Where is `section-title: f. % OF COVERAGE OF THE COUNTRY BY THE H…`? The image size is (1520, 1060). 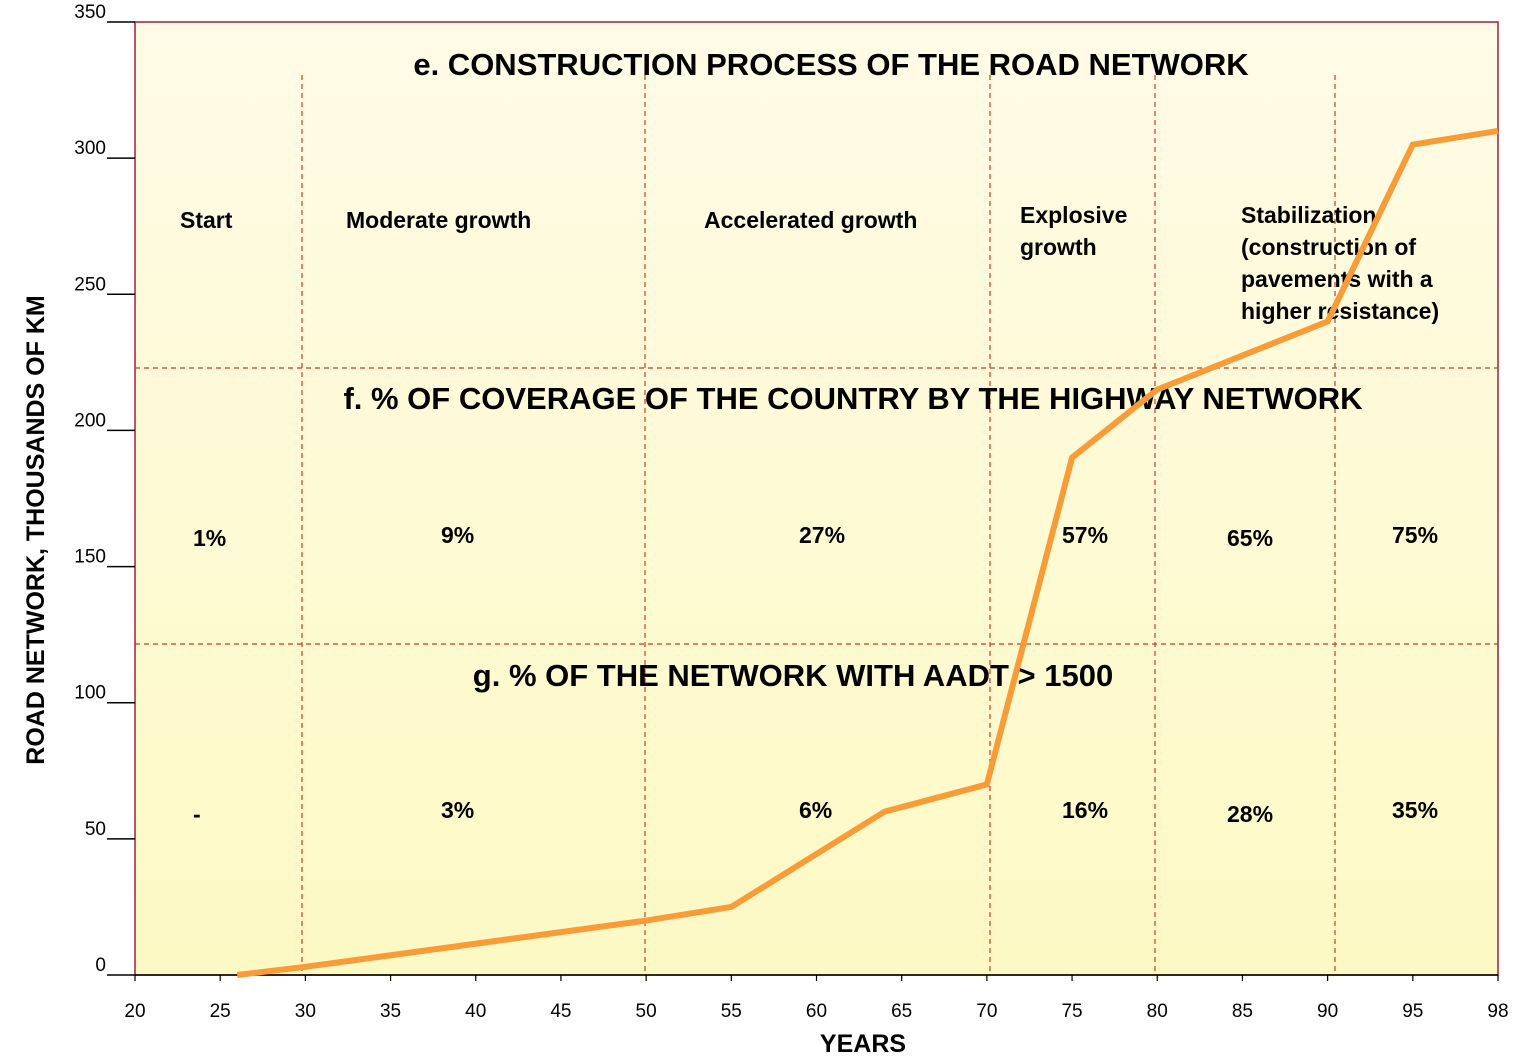
section-title: f. % OF COVERAGE OF THE COUNTRY BY THE H… is located at coordinates (853, 398).